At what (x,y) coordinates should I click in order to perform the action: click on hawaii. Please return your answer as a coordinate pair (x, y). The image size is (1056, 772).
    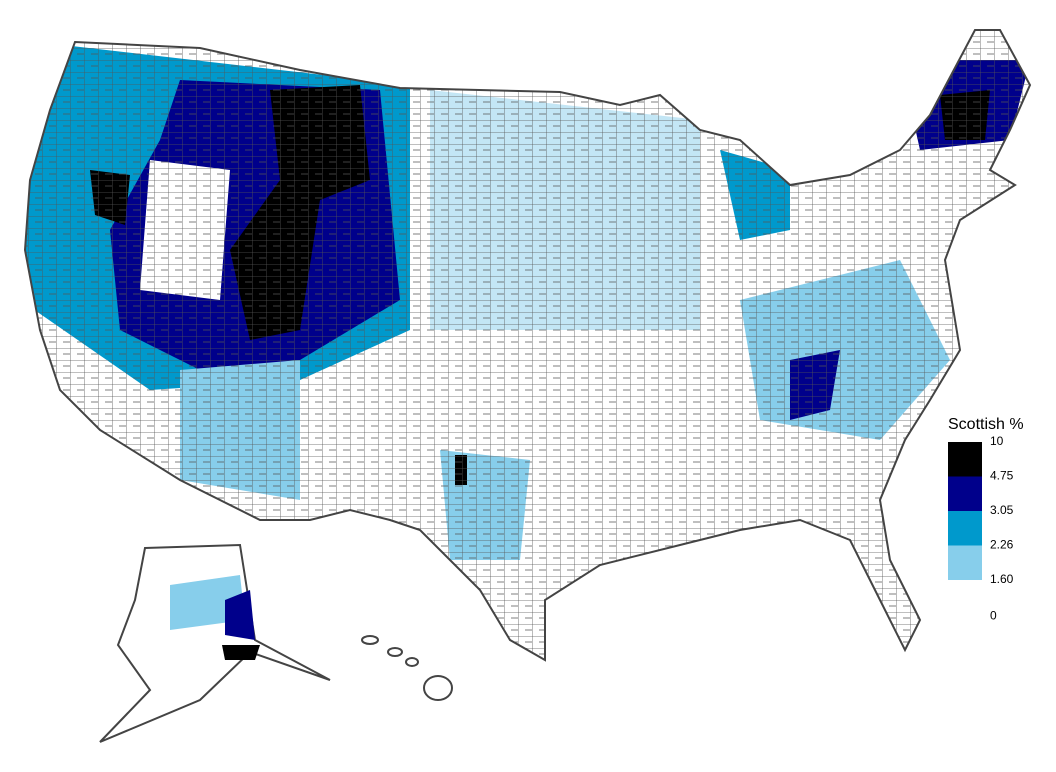
    Looking at the image, I should click on (407, 668).